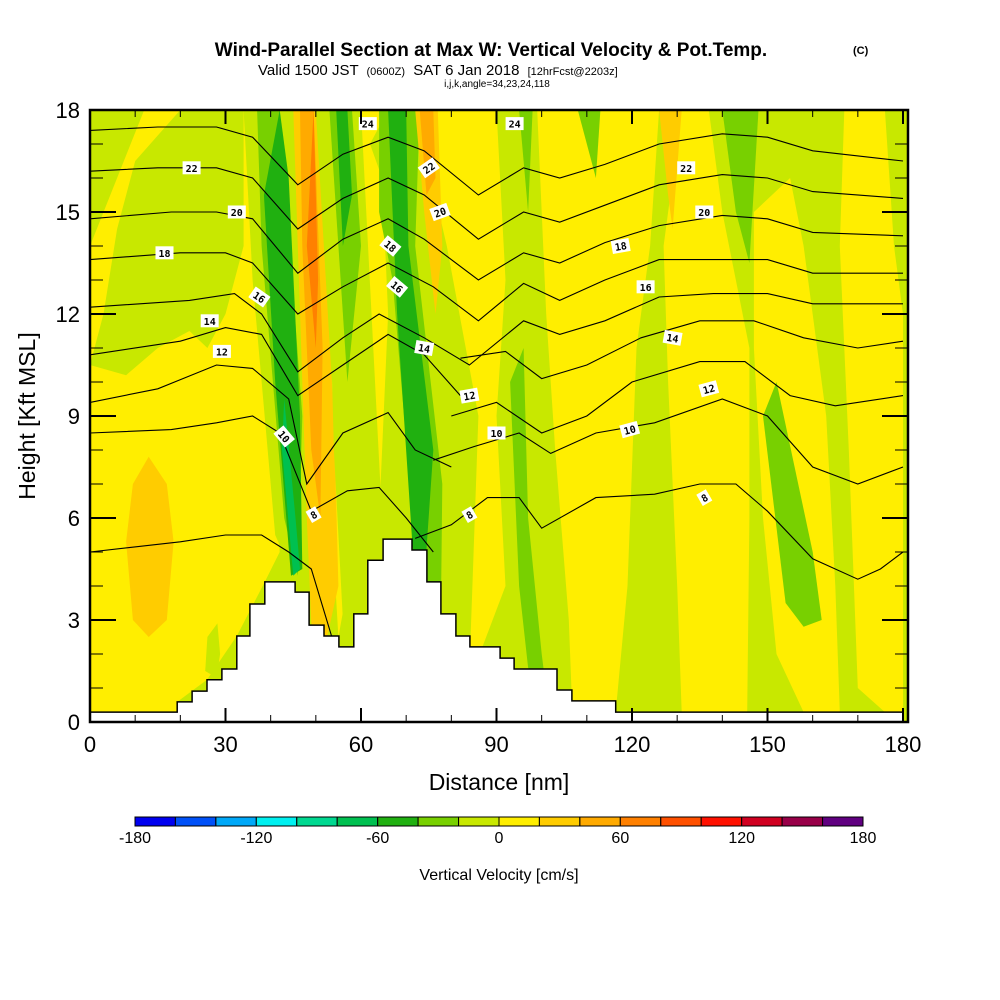  What do you see at coordinates (903, 744) in the screenshot?
I see `x-tick-label: 180` at bounding box center [903, 744].